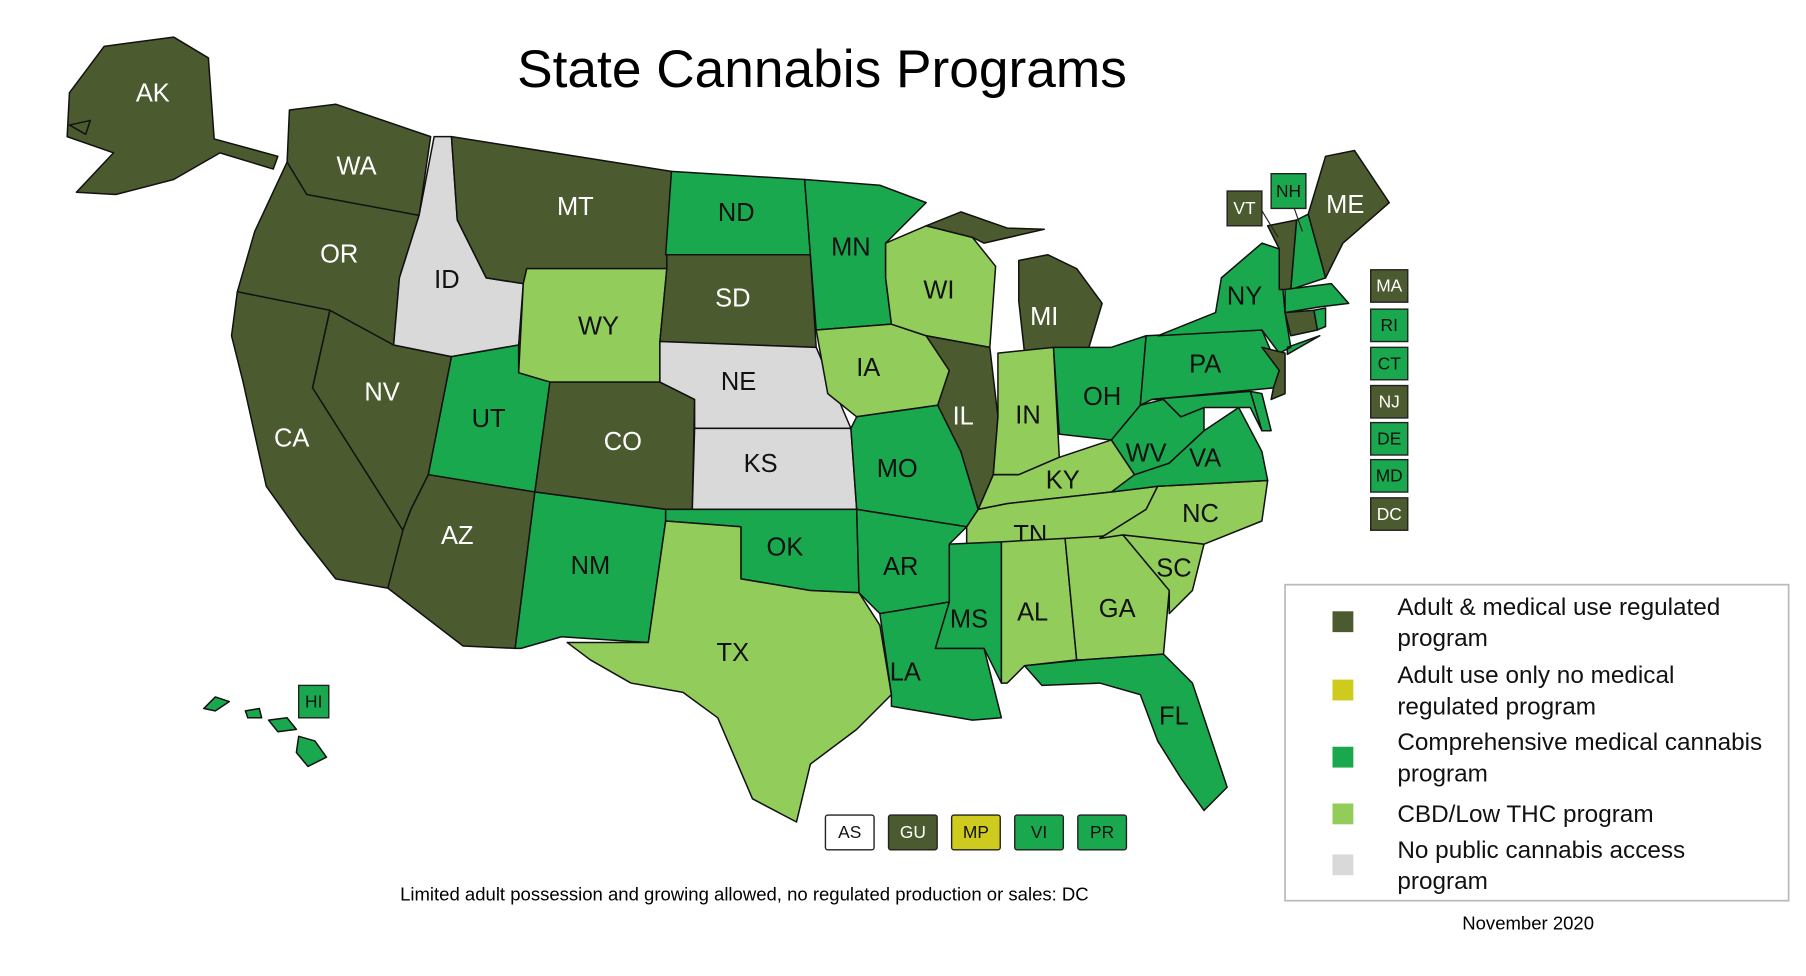 The width and height of the screenshot is (1806, 976). What do you see at coordinates (738, 382) in the screenshot?
I see `state-label: NE` at bounding box center [738, 382].